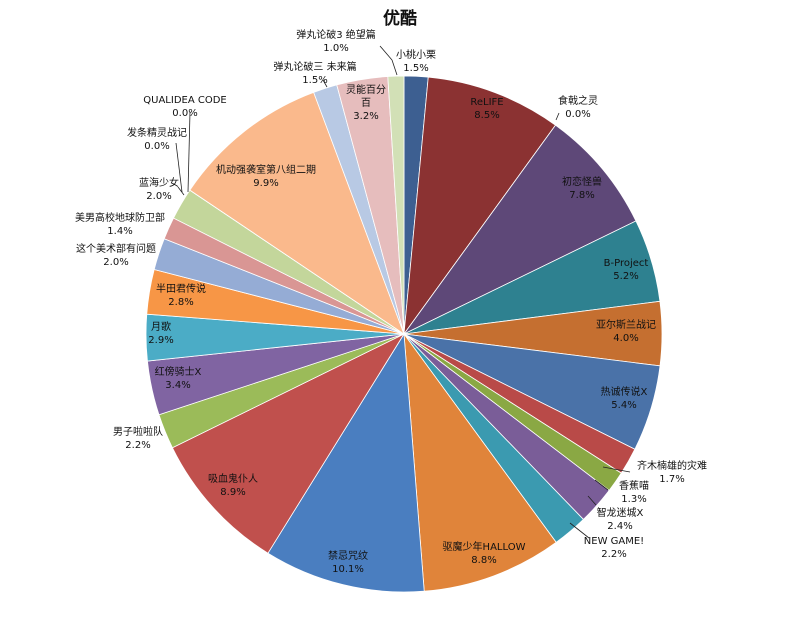  What do you see at coordinates (265, 183) in the screenshot?
I see `slice-label-percent: 9.9%` at bounding box center [265, 183].